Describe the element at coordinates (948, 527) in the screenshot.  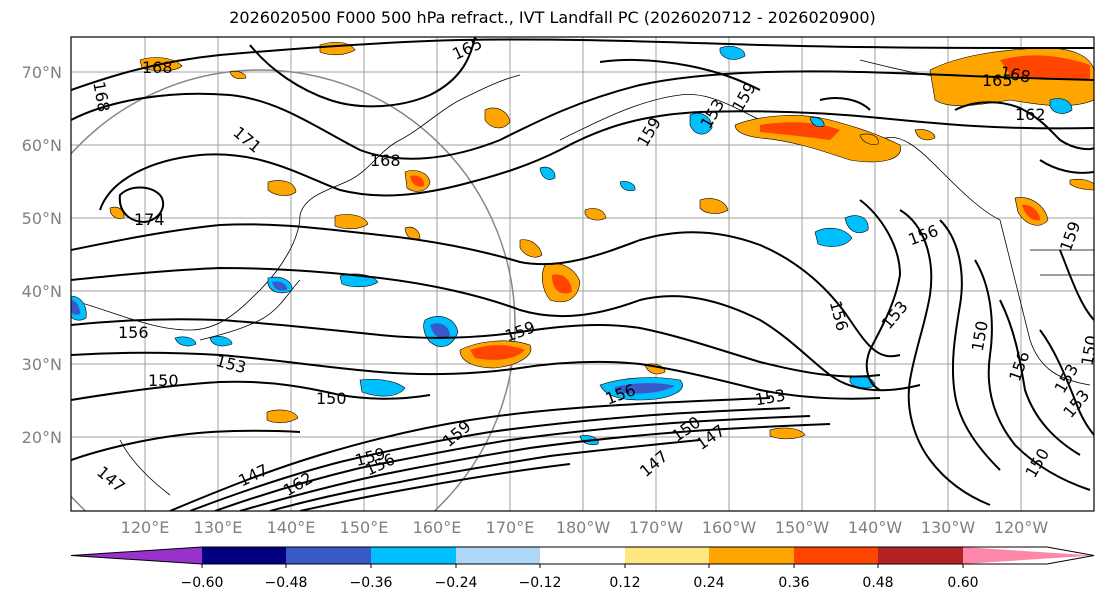
I see `lon-label: 130°W` at that location.